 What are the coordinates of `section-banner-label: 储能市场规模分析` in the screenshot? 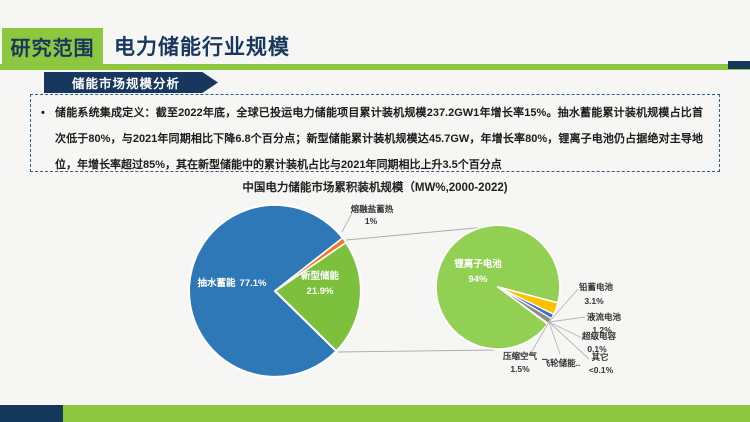 It's located at (125, 84).